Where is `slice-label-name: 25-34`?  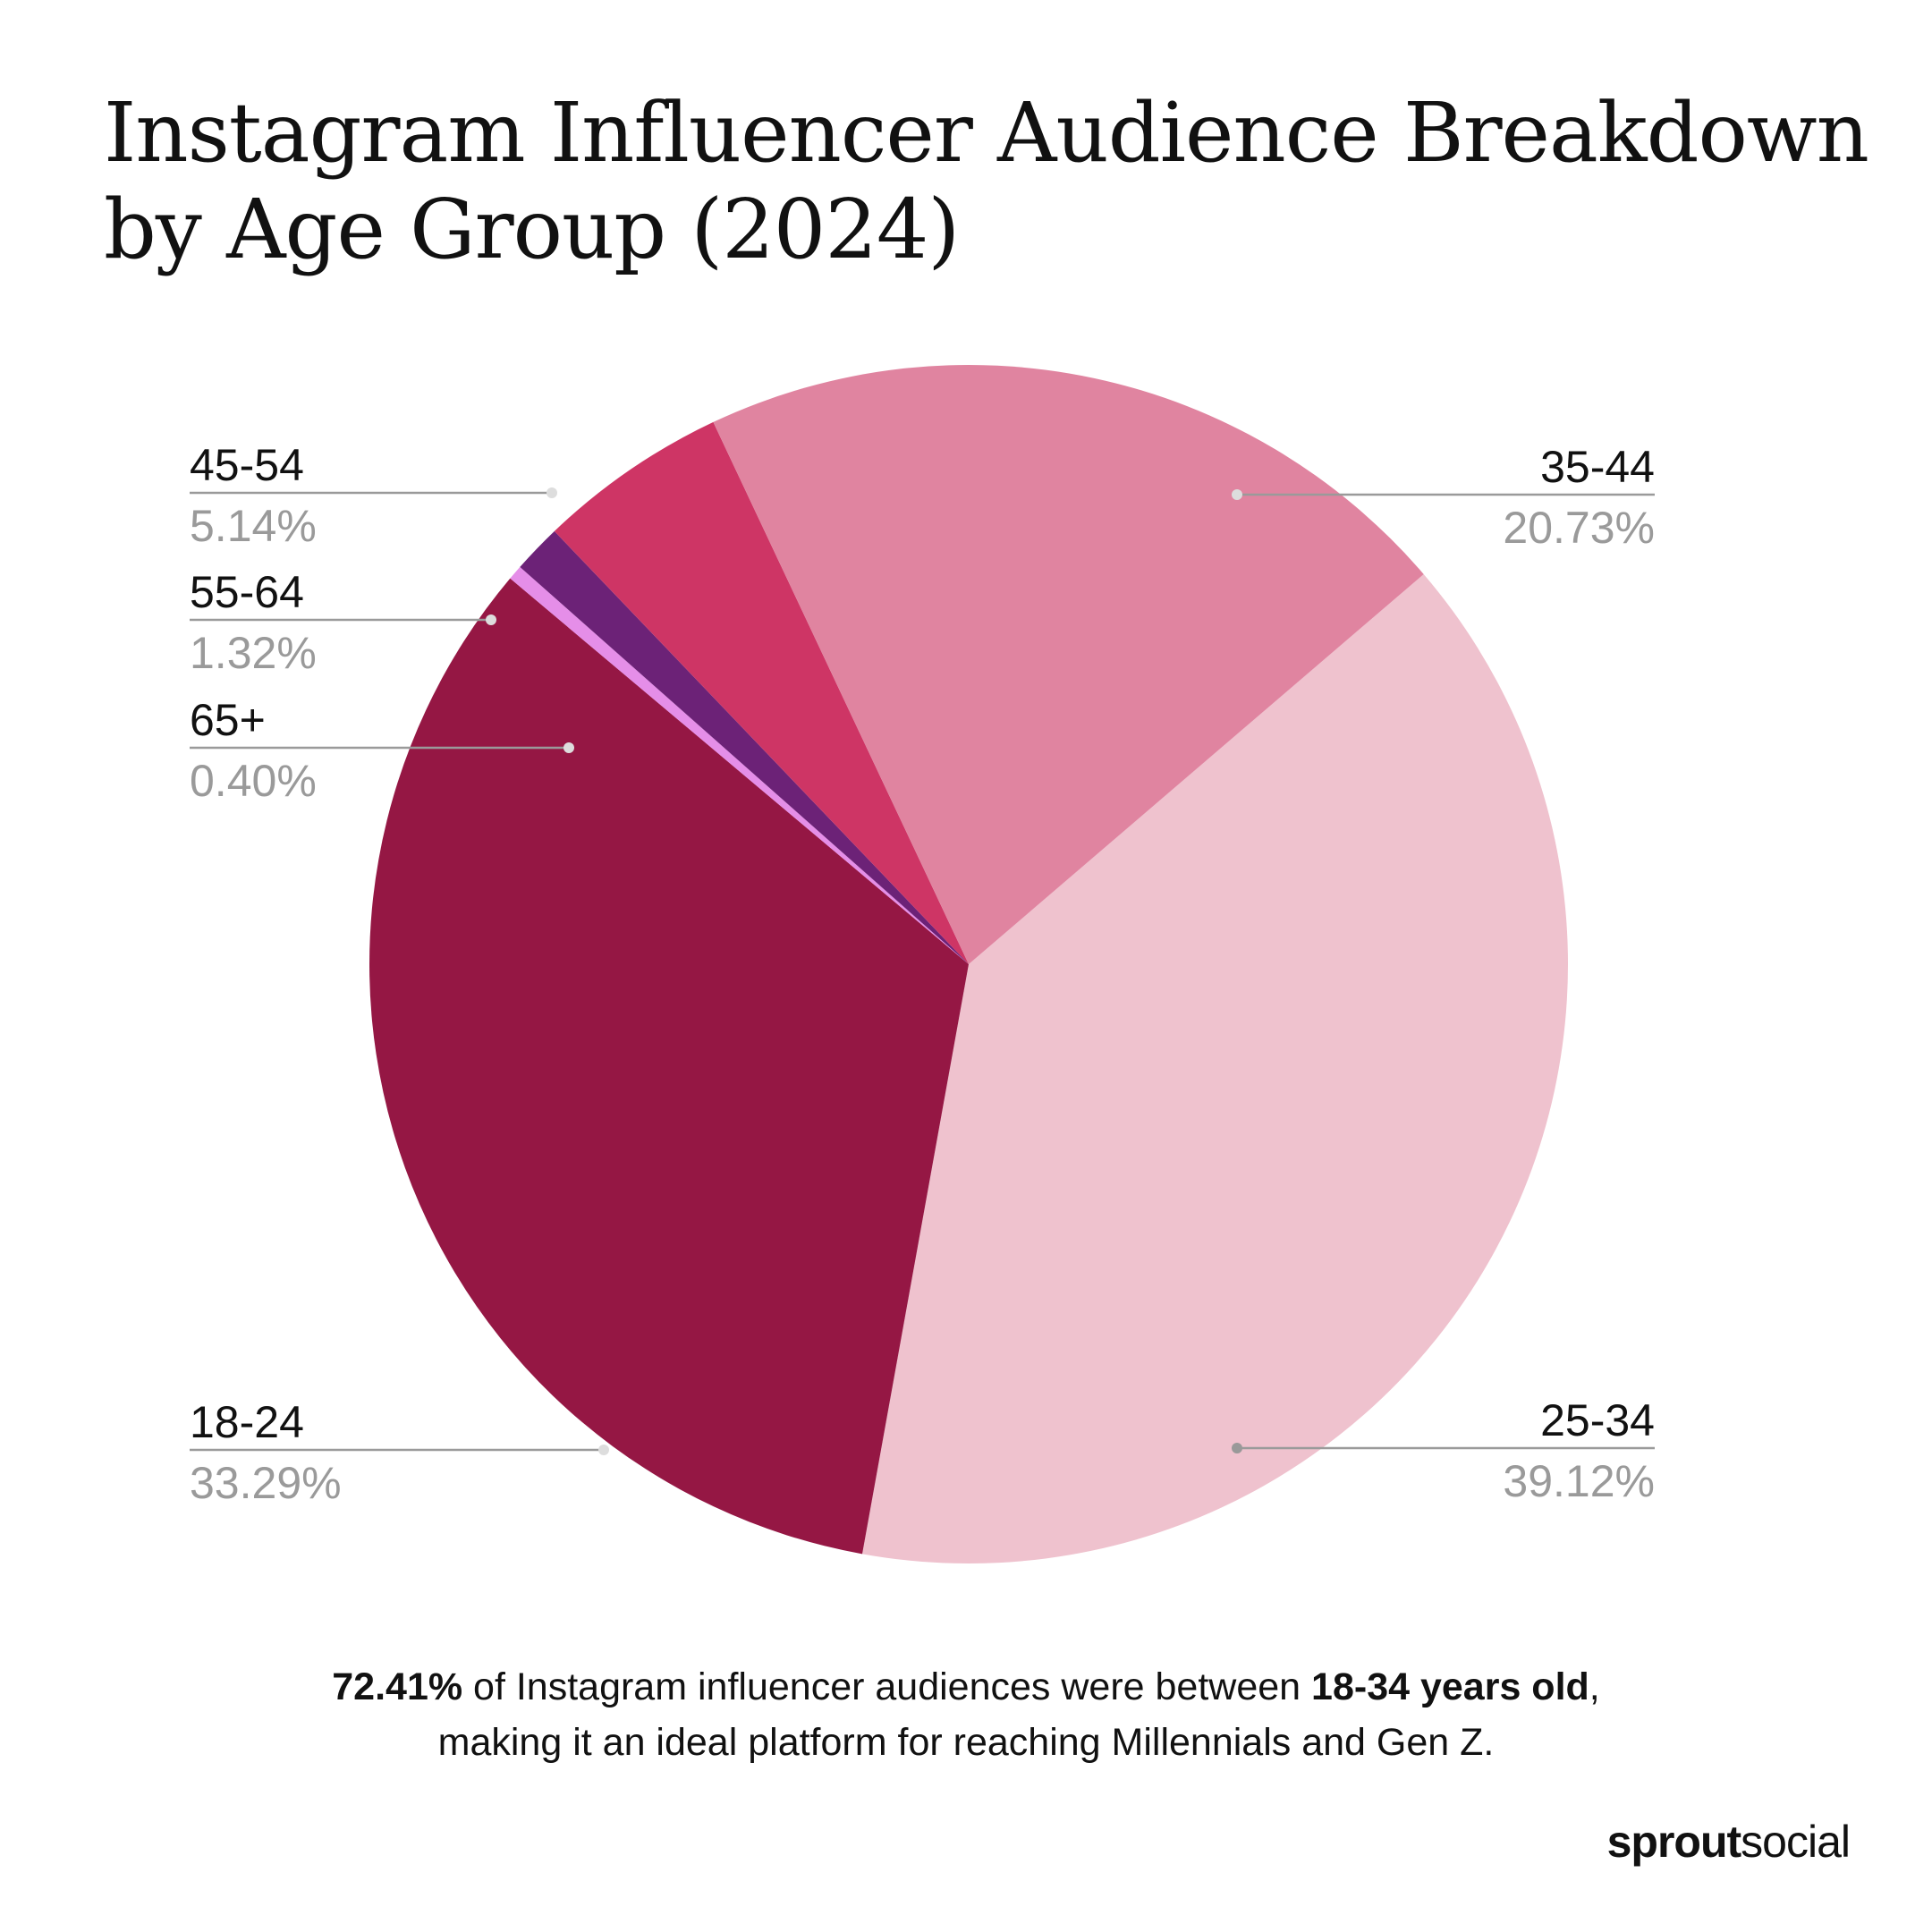
slice-label-name: 25-34 is located at coordinates (1597, 1420).